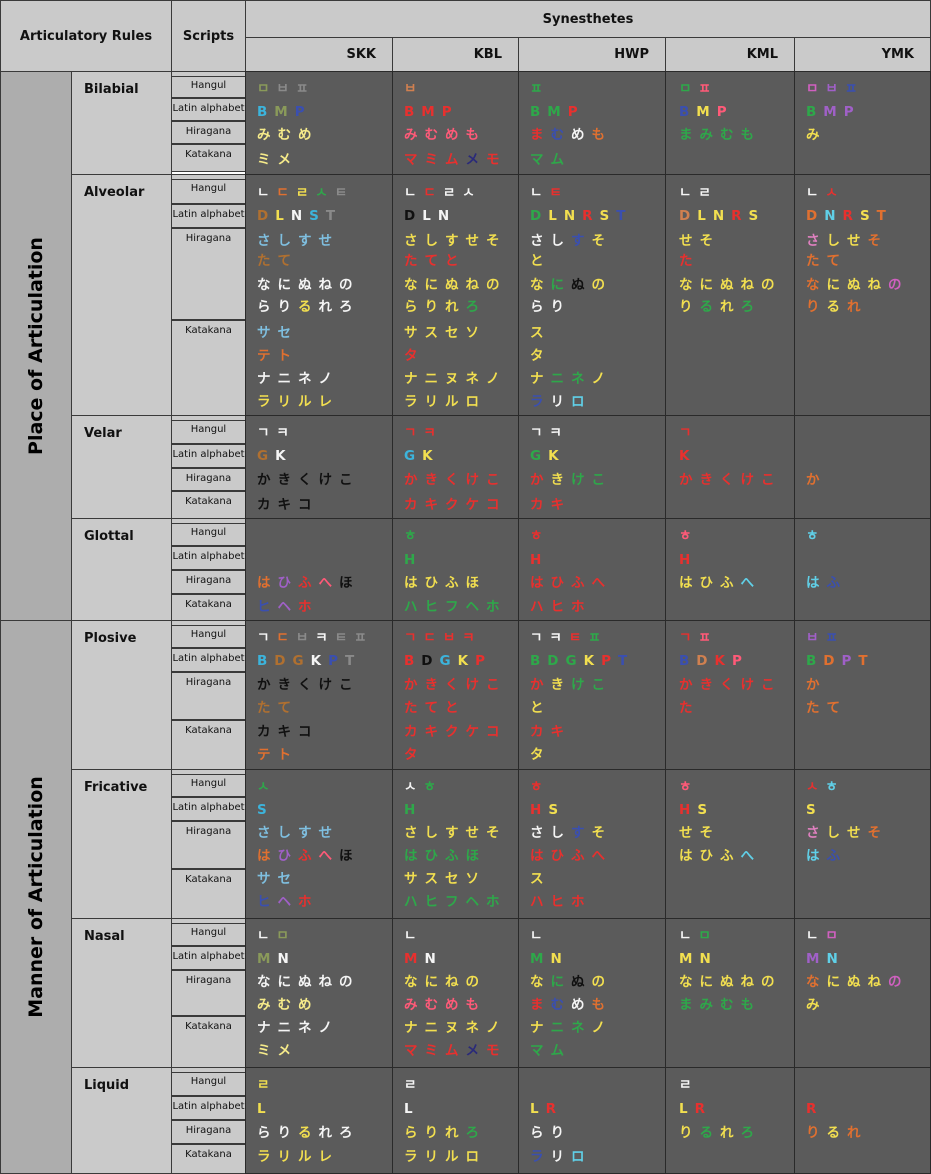  I want to click on grapheme-line: か, so click(816, 480).